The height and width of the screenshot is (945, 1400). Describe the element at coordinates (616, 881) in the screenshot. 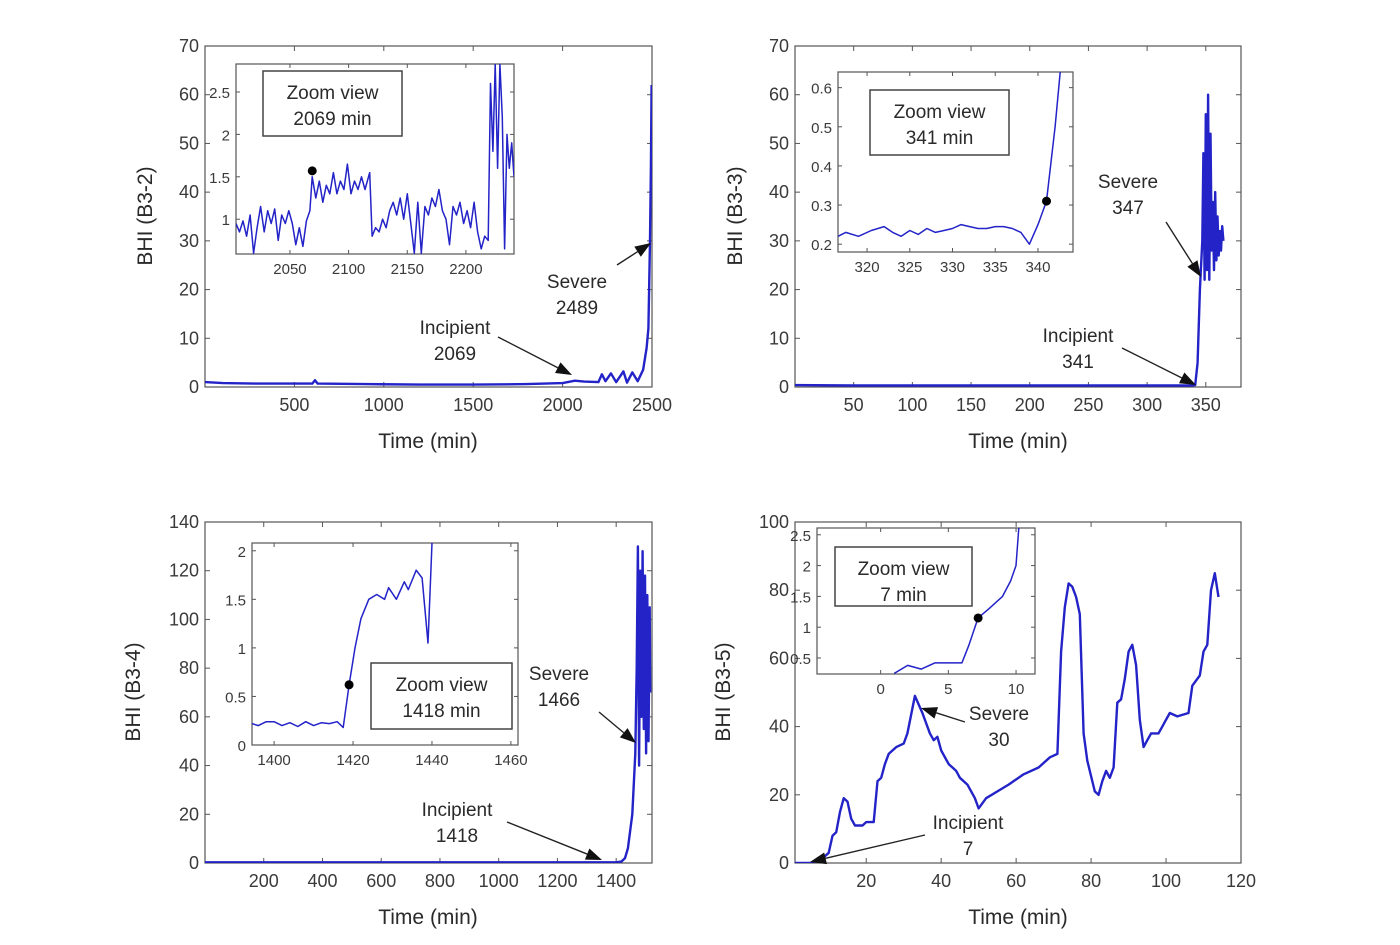

I see `x-tick-label: 1400` at that location.